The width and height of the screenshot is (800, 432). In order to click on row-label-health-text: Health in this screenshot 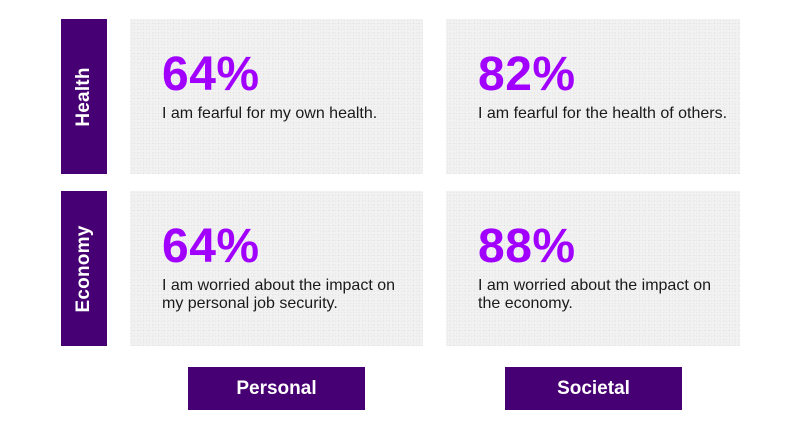, I will do `click(83, 96)`.